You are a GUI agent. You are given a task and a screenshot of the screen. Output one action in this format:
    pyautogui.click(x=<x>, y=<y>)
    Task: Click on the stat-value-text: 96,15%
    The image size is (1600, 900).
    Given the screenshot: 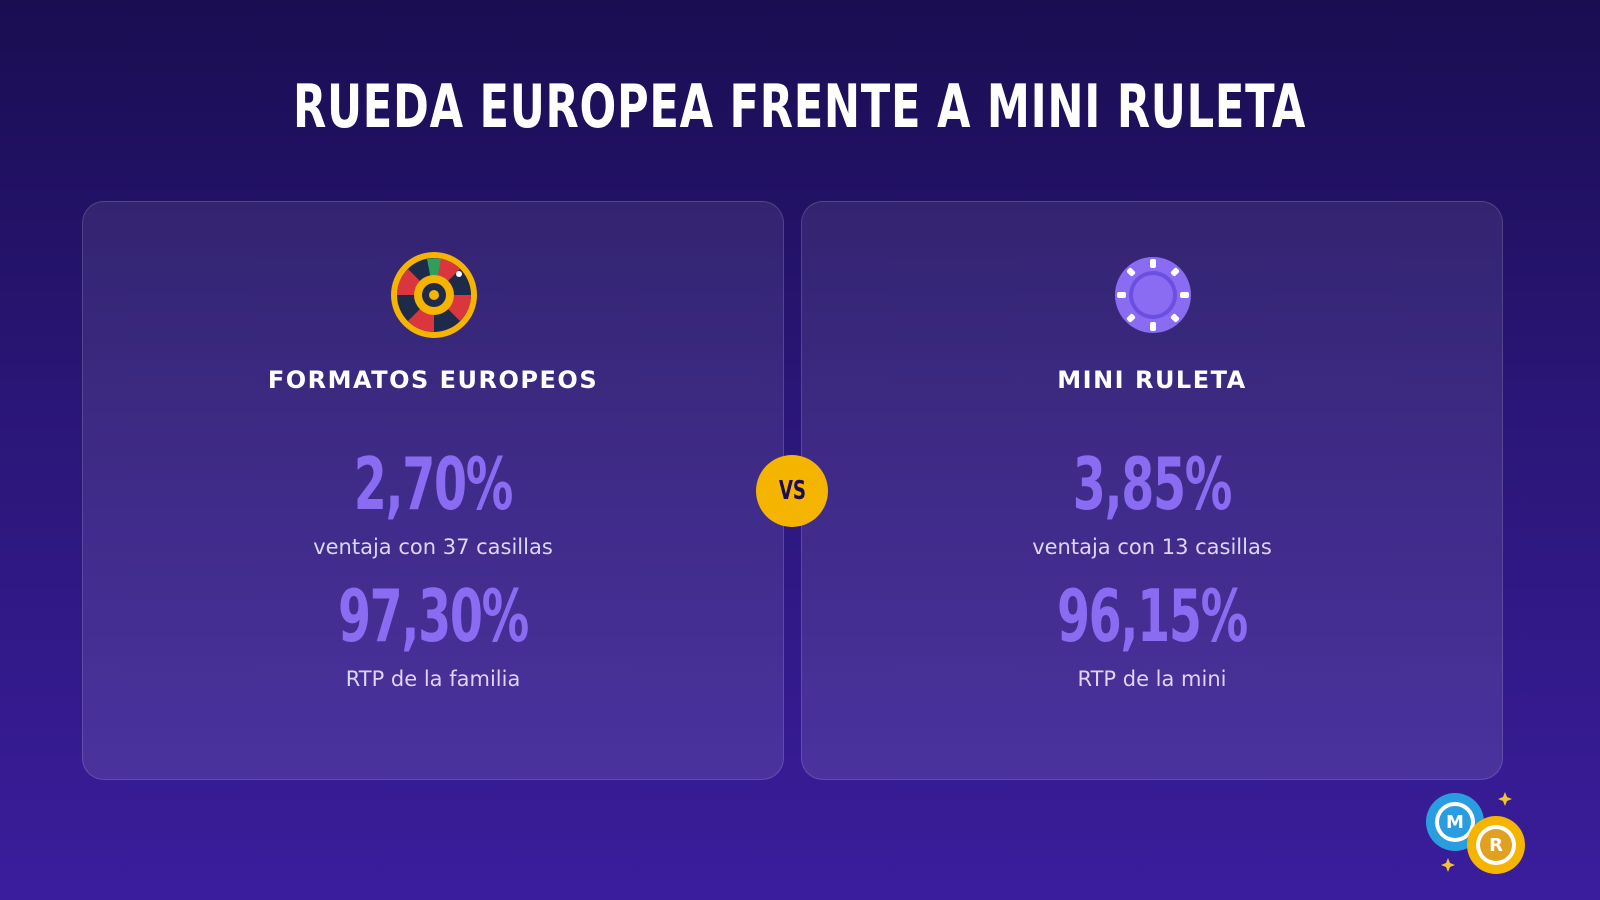 What is the action you would take?
    pyautogui.click(x=1152, y=616)
    